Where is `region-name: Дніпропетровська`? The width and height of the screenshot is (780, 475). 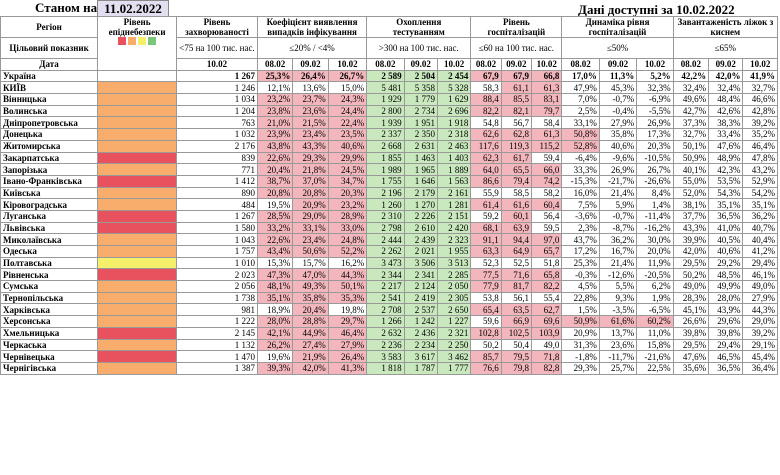 region-name: Дніпропетровська is located at coordinates (49, 123).